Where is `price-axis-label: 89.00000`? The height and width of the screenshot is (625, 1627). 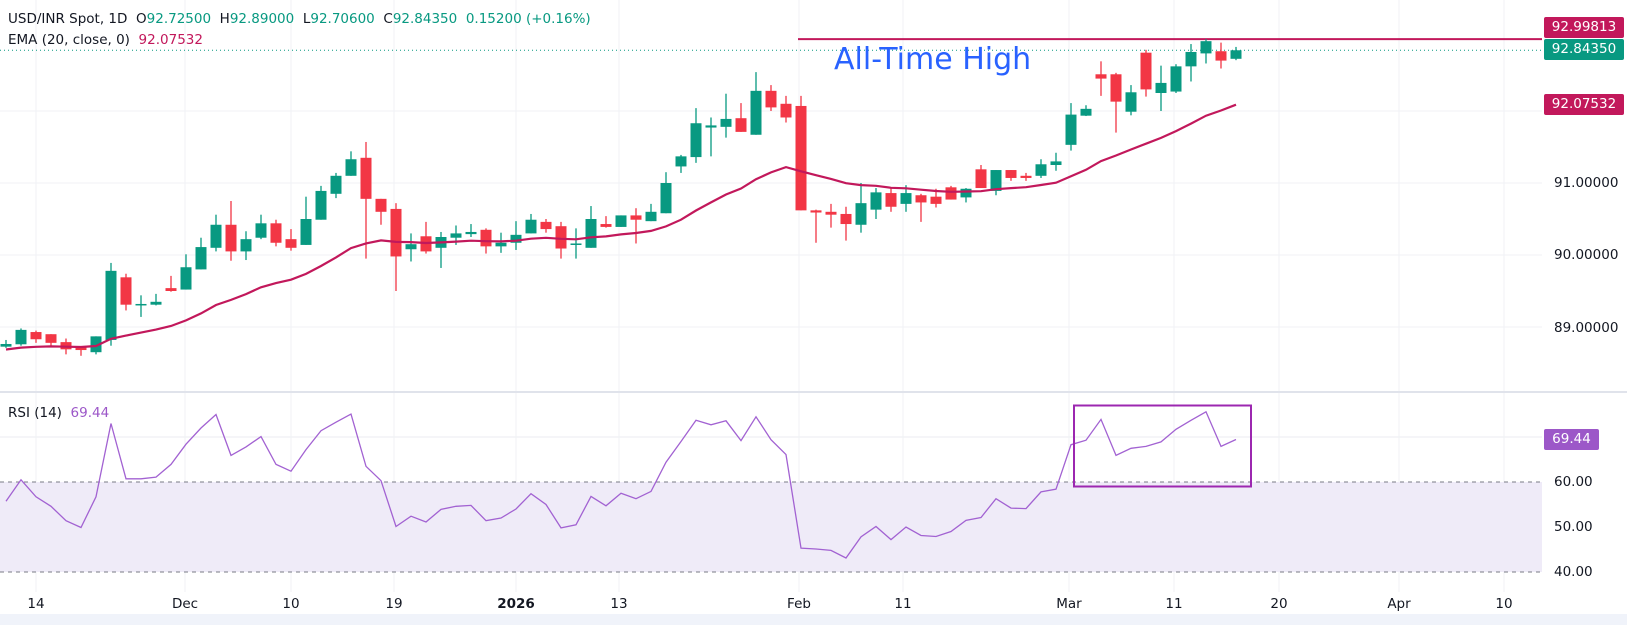
price-axis-label: 89.00000 is located at coordinates (1586, 328).